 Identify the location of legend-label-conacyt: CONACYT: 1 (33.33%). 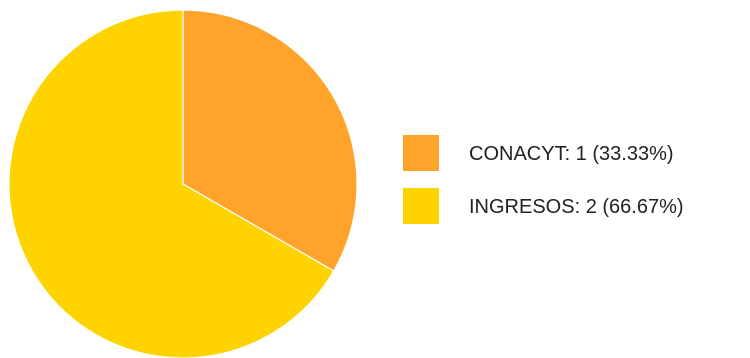
(571, 154).